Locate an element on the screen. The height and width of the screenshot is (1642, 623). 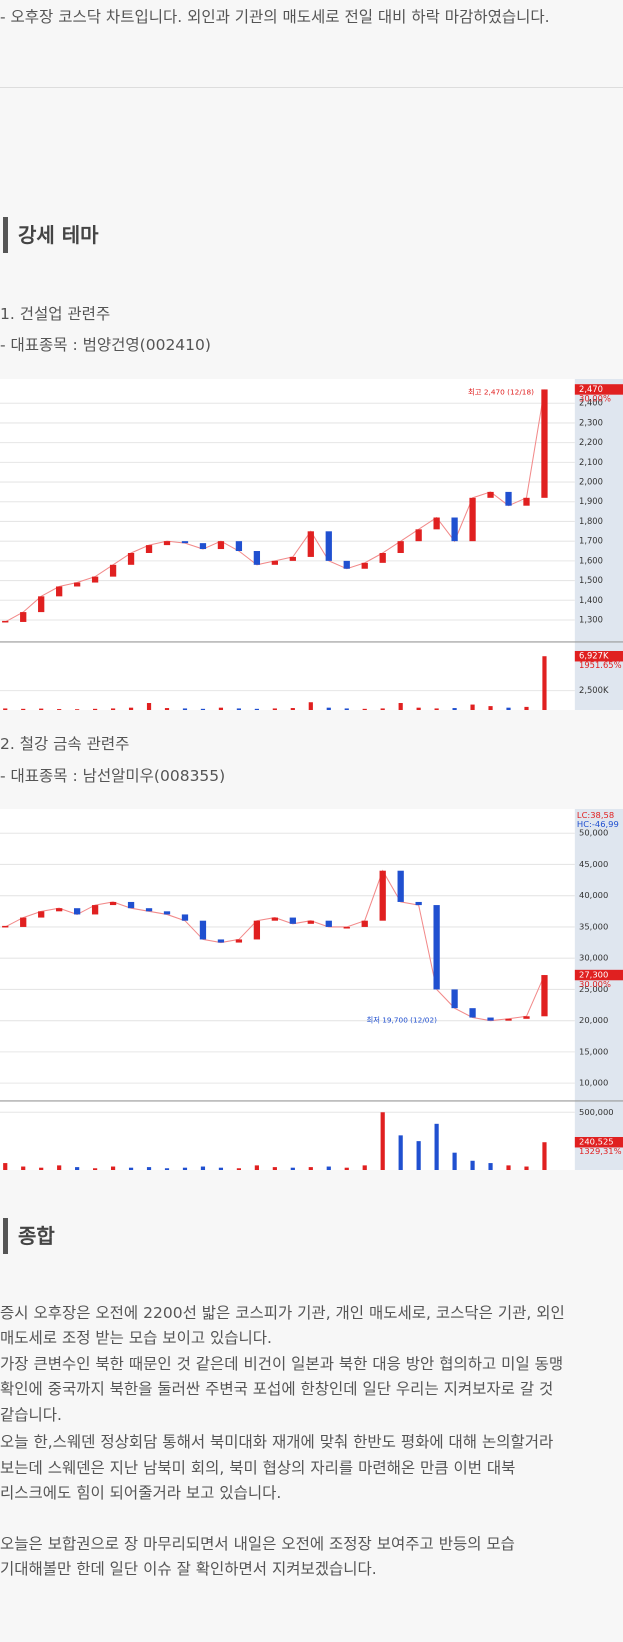
annotation: 최고 2,470 (12/18) is located at coordinates (501, 392).